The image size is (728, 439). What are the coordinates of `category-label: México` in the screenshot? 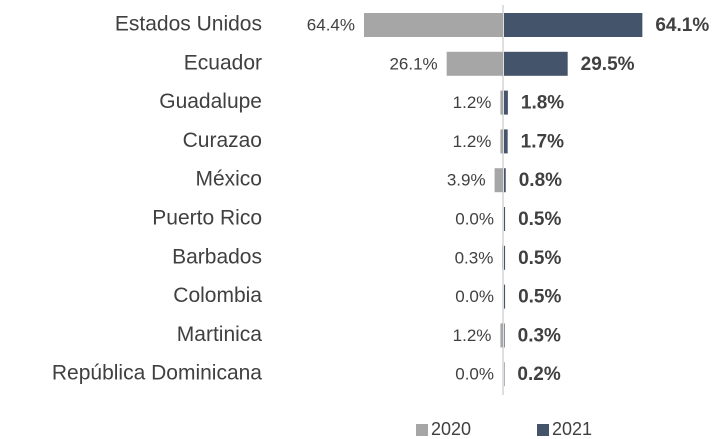 It's located at (228, 179).